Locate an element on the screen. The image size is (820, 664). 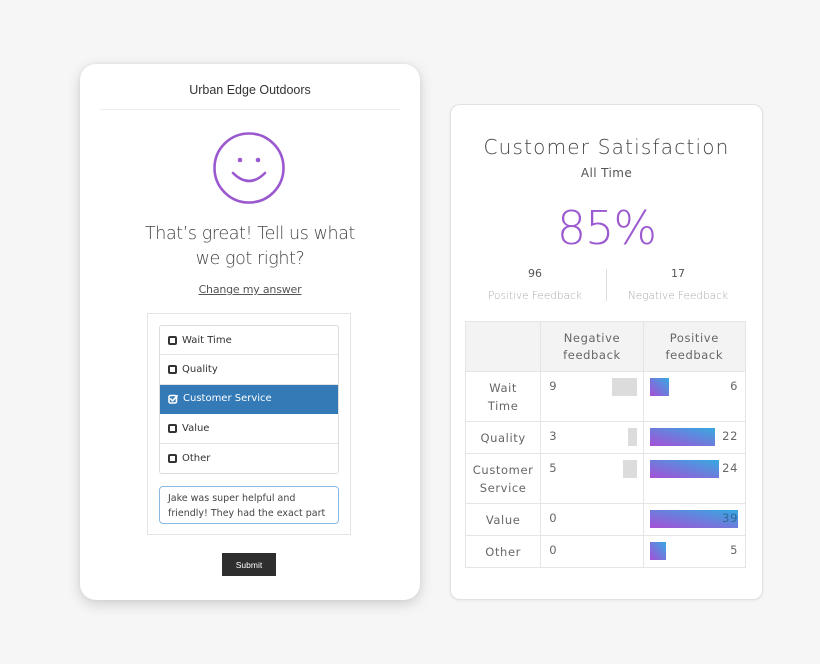
choice-other: Other is located at coordinates (249, 458).